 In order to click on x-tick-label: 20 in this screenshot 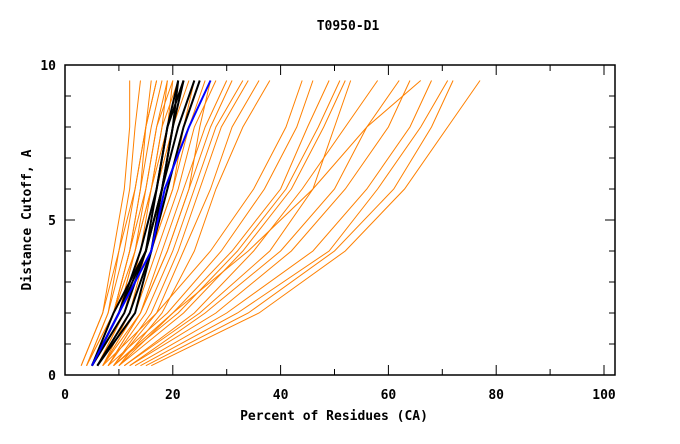, I will do `click(173, 395)`.